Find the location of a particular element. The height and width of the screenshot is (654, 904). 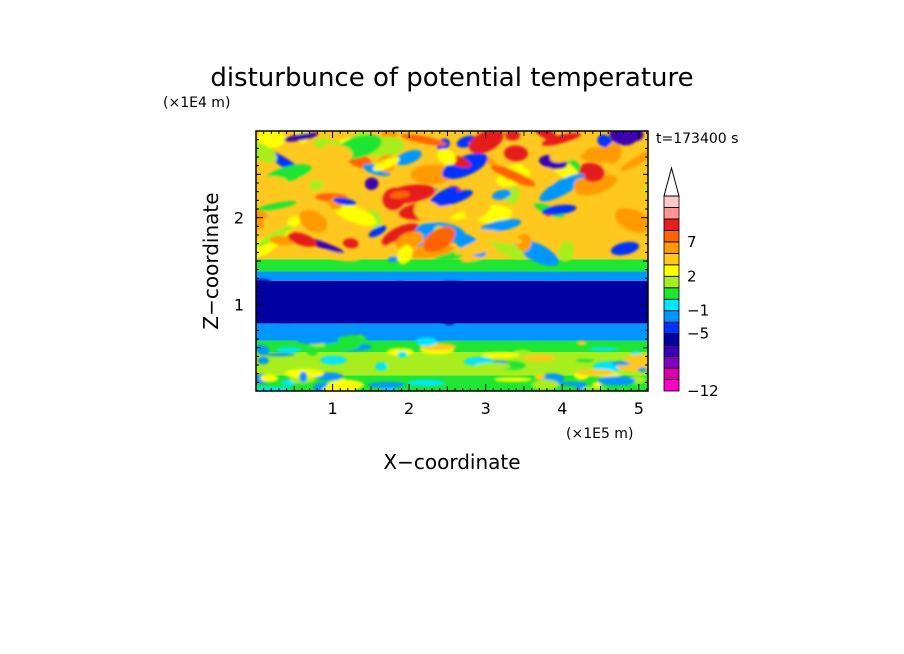

x-tick-label: 3 is located at coordinates (486, 408).